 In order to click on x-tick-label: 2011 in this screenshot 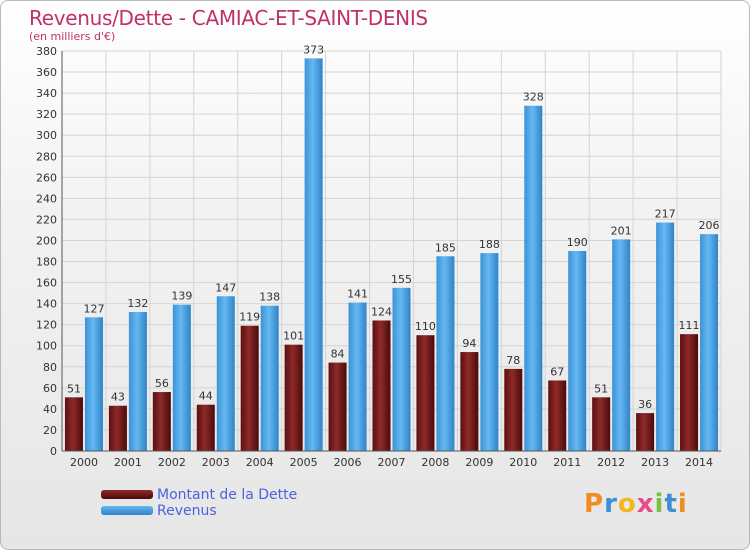, I will do `click(567, 462)`.